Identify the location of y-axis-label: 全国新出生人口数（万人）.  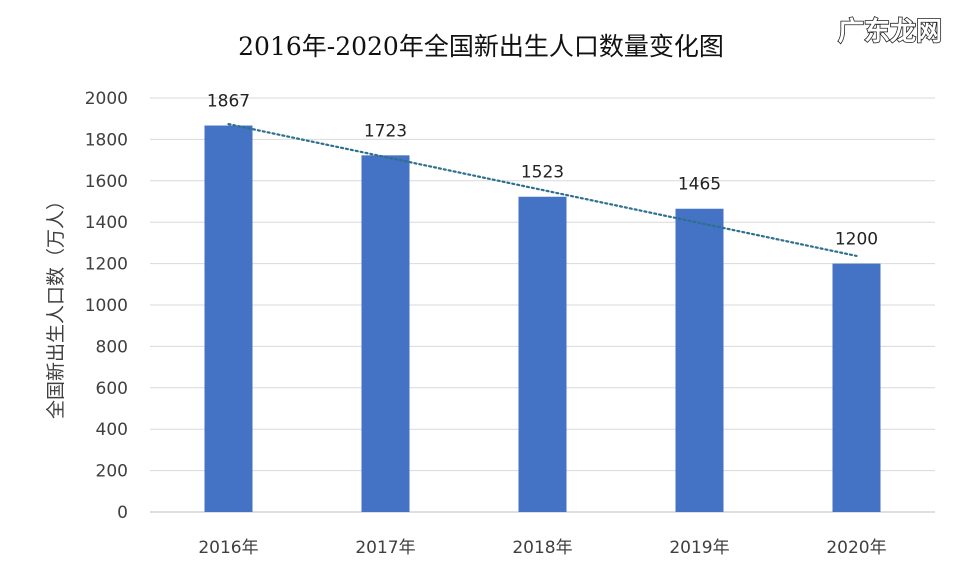
(56, 305).